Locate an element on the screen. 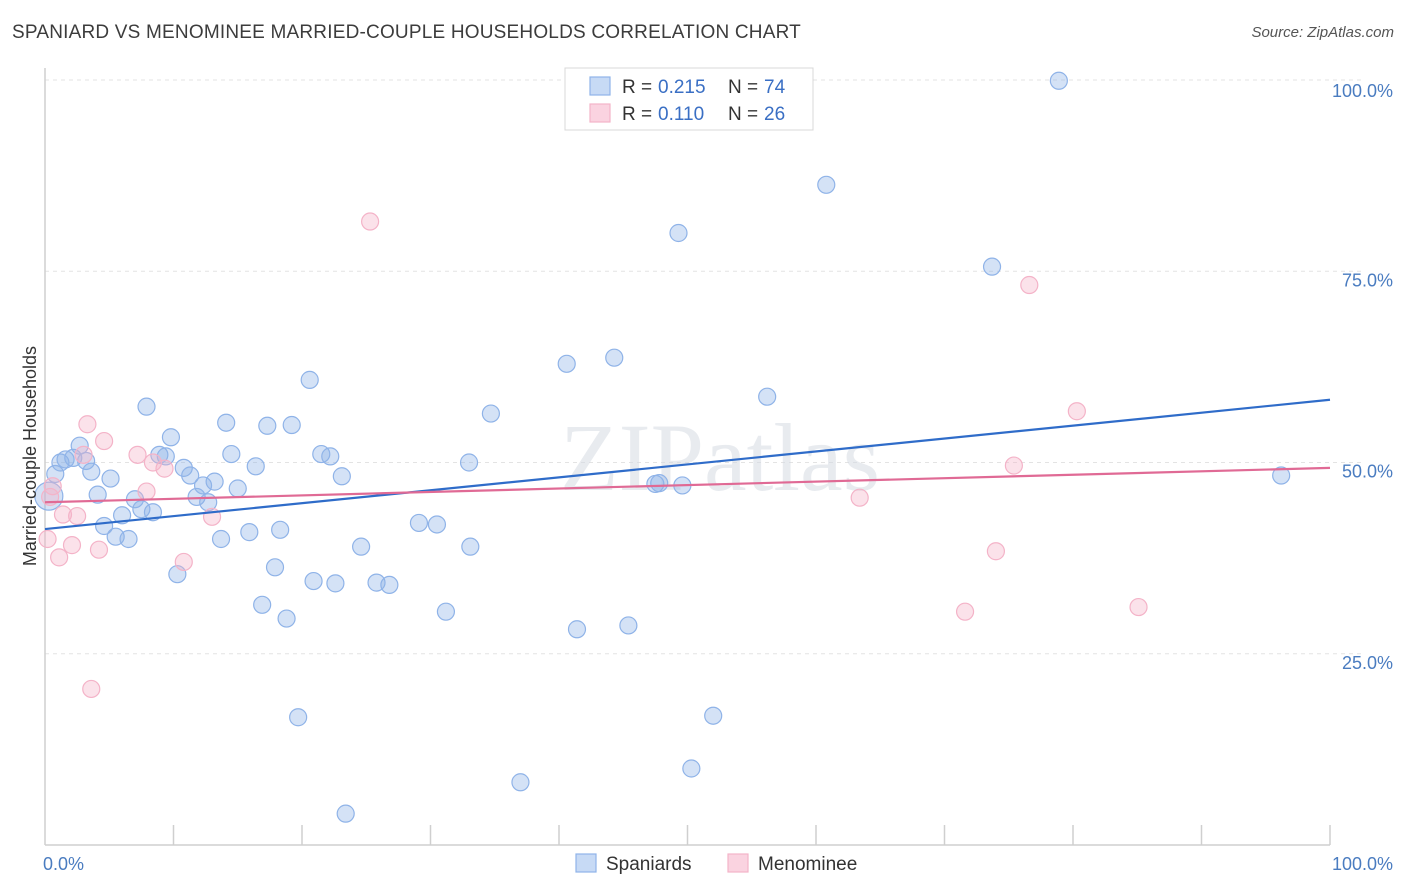 The width and height of the screenshot is (1406, 892). spaniards-trend-line is located at coordinates (687, 464).